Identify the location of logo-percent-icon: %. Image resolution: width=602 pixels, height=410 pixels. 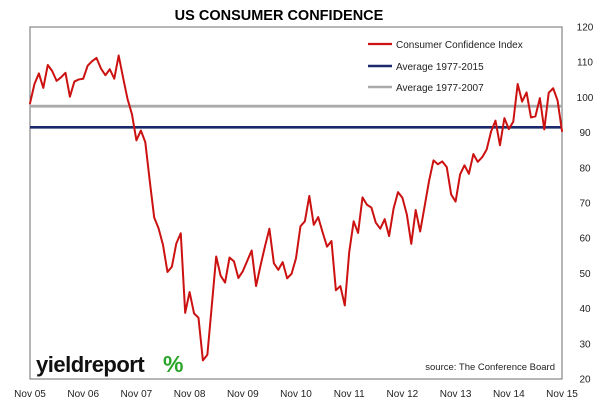
(173, 364).